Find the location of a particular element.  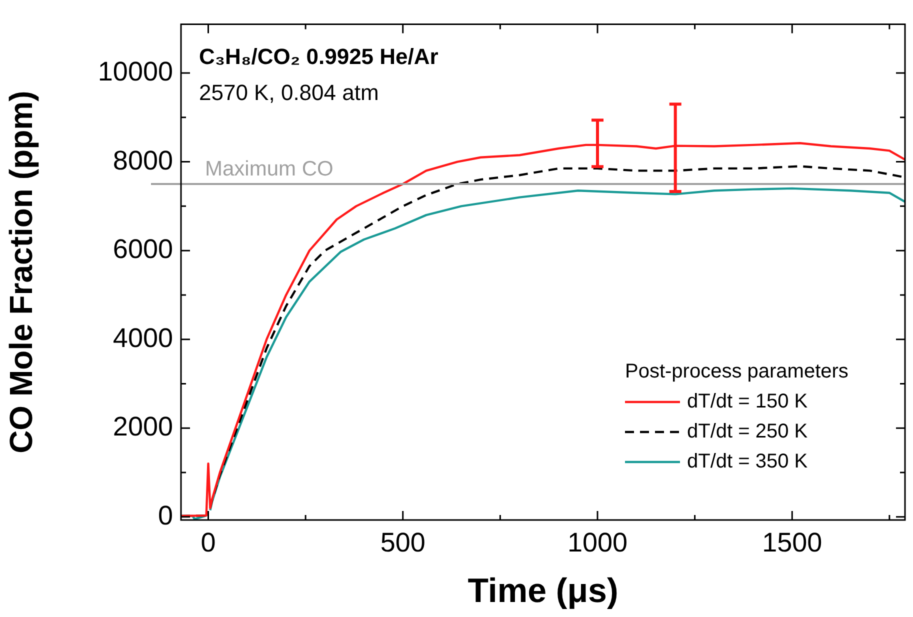

annotation: 2570 K, 0.804 atm is located at coordinates (289, 93).